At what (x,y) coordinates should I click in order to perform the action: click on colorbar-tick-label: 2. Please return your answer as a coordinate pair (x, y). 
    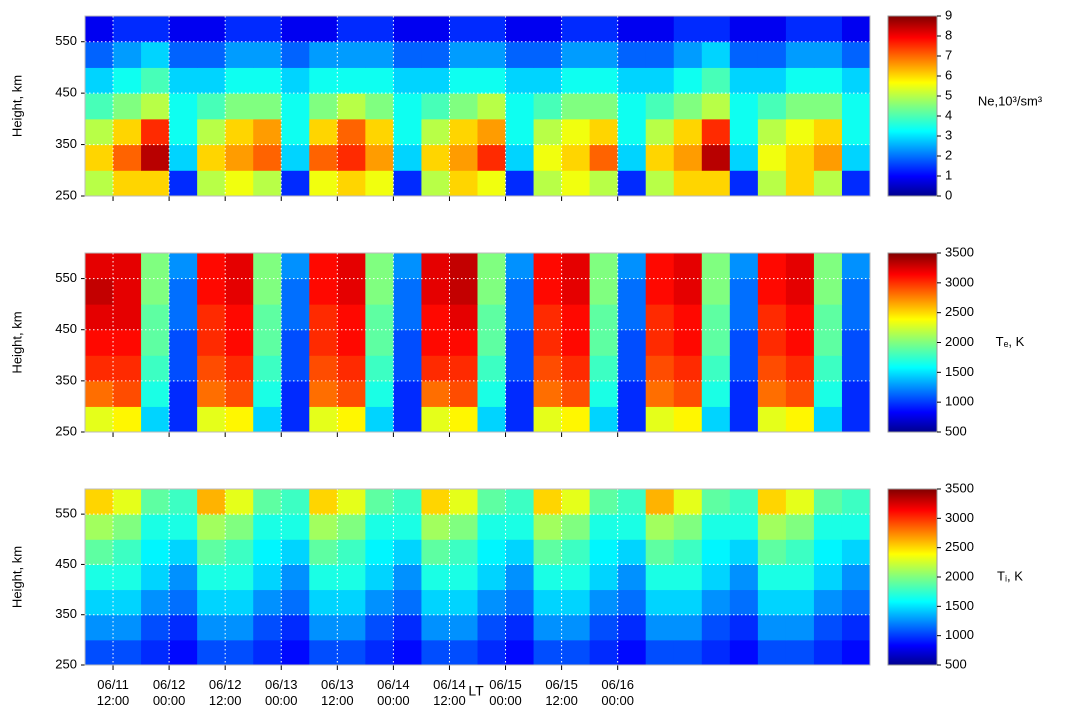
    Looking at the image, I should click on (948, 154).